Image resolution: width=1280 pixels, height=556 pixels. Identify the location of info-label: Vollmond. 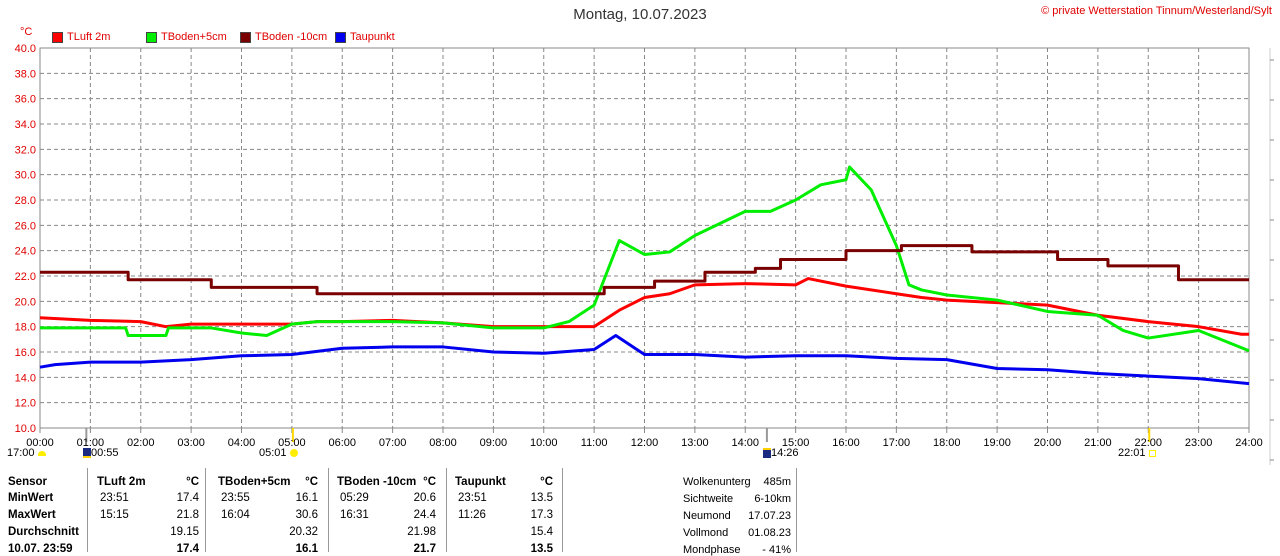
(706, 533).